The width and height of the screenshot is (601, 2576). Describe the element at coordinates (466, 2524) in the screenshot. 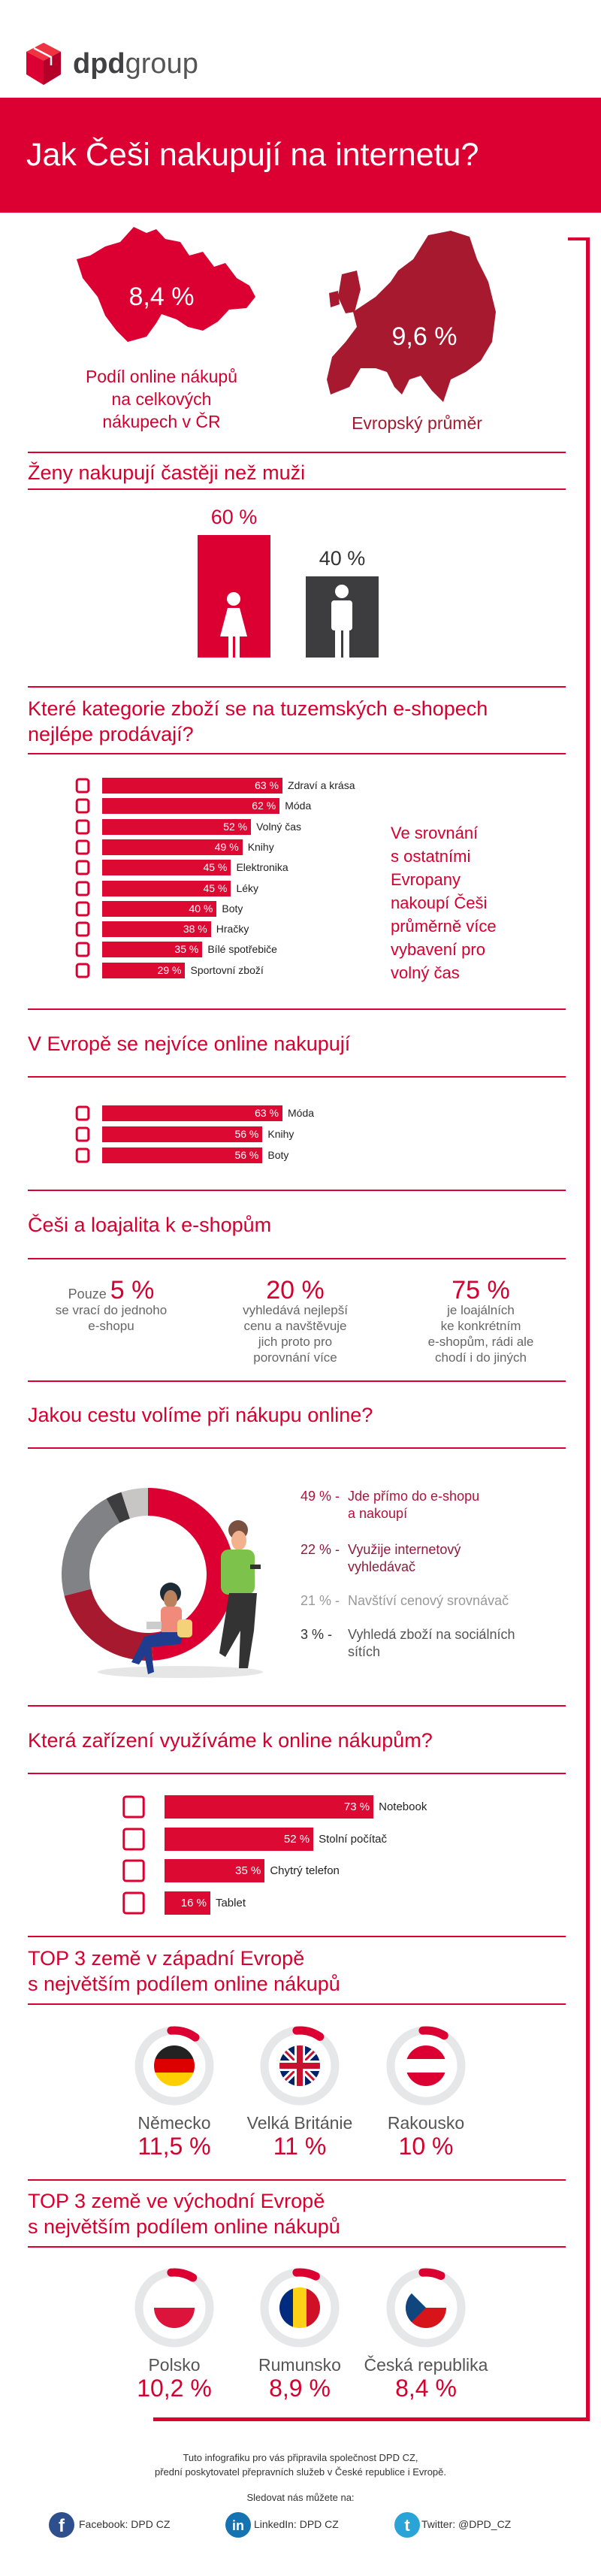

I see `twitter-link: Twitter: @DPD_CZ` at that location.